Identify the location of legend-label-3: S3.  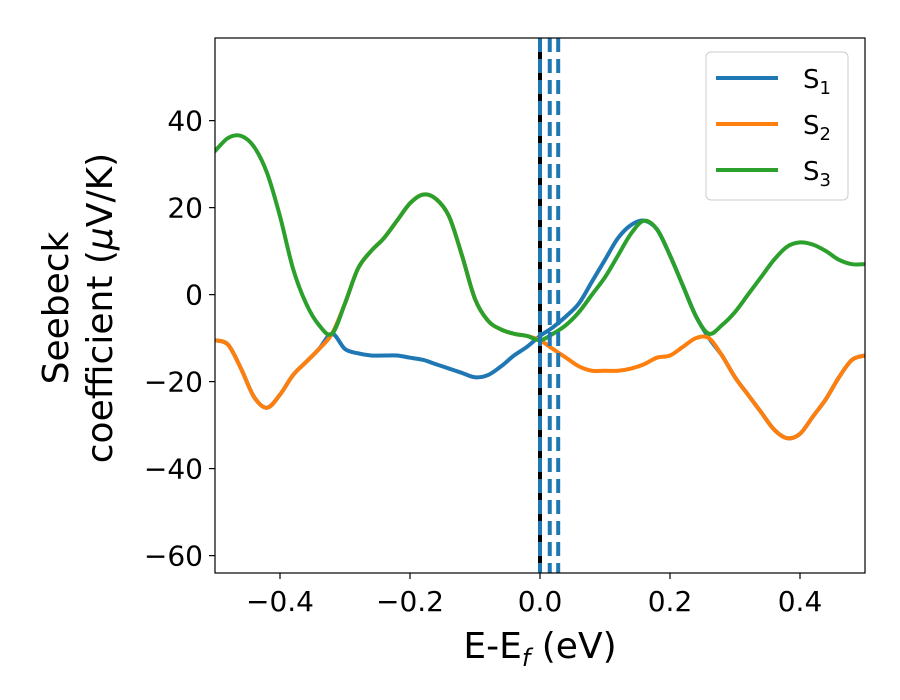
(817, 174).